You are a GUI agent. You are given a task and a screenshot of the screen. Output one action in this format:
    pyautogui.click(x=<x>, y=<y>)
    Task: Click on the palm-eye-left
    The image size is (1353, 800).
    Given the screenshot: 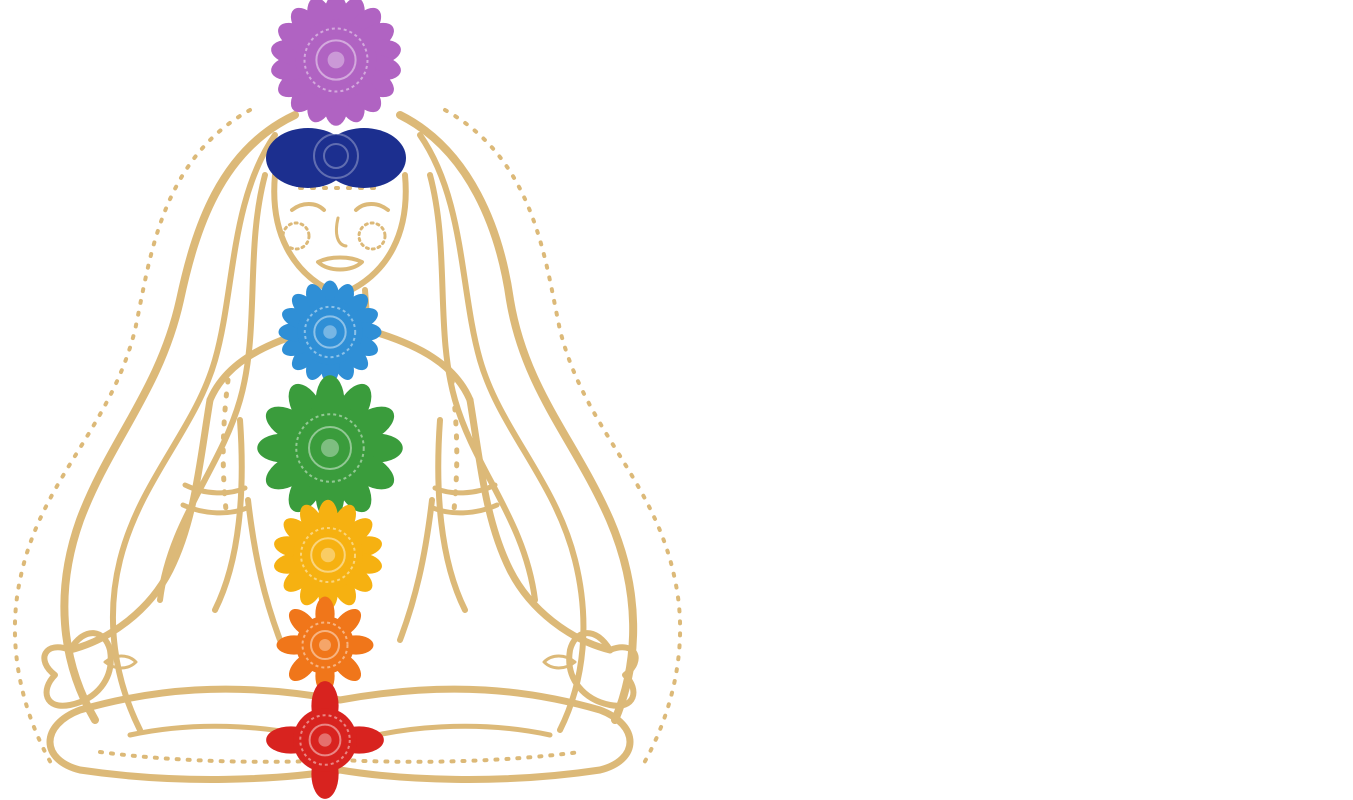 What is the action you would take?
    pyautogui.click(x=120, y=662)
    